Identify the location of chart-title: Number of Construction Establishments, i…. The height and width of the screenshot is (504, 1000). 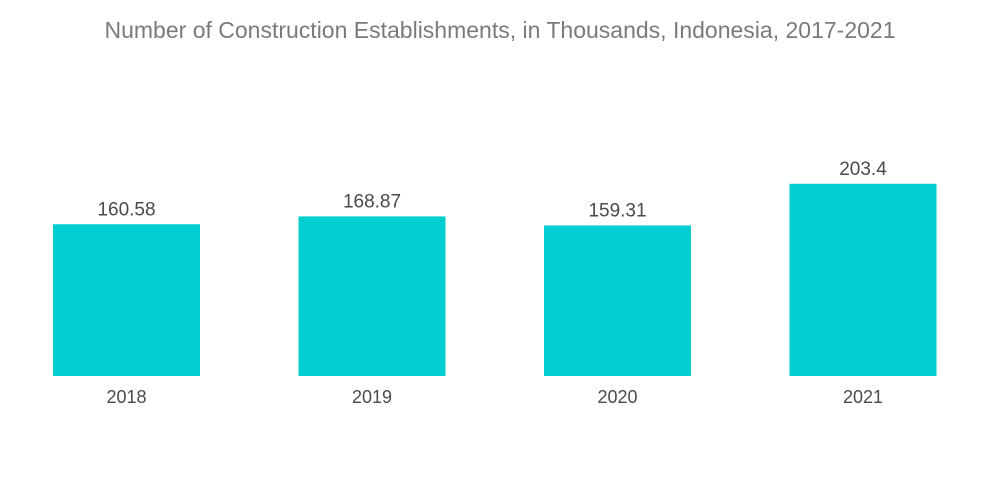
(500, 30).